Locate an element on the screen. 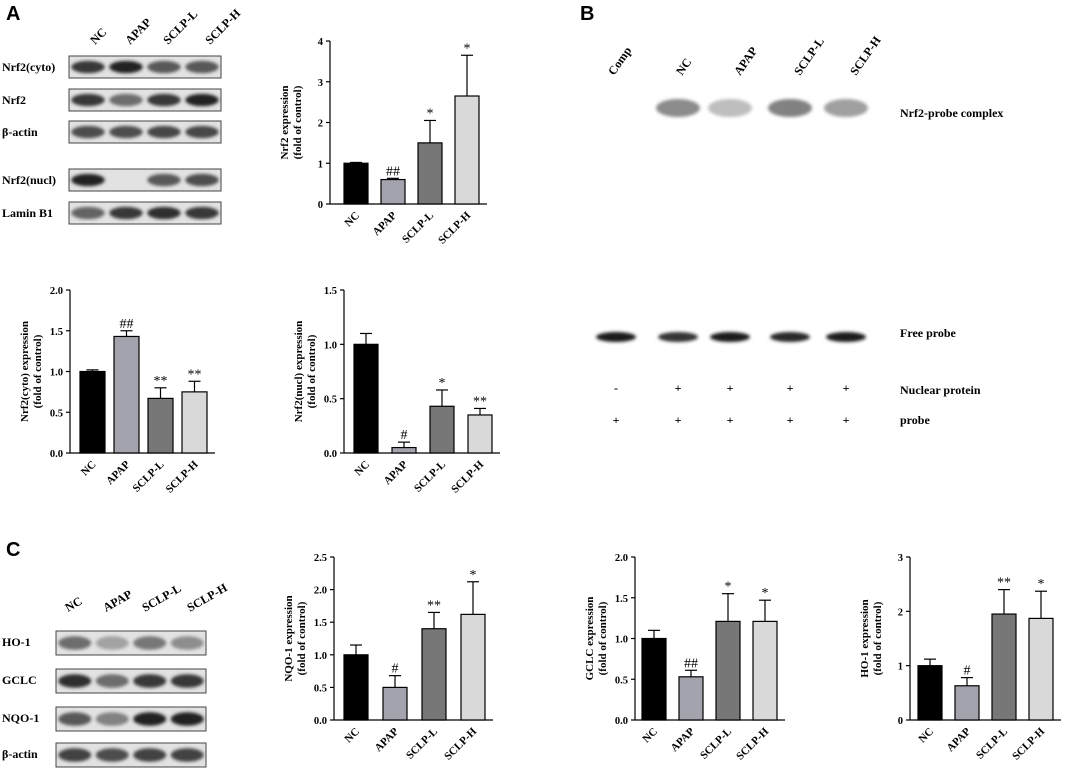 This screenshot has width=1072, height=777. blot-a-nrf2 is located at coordinates (145, 100).